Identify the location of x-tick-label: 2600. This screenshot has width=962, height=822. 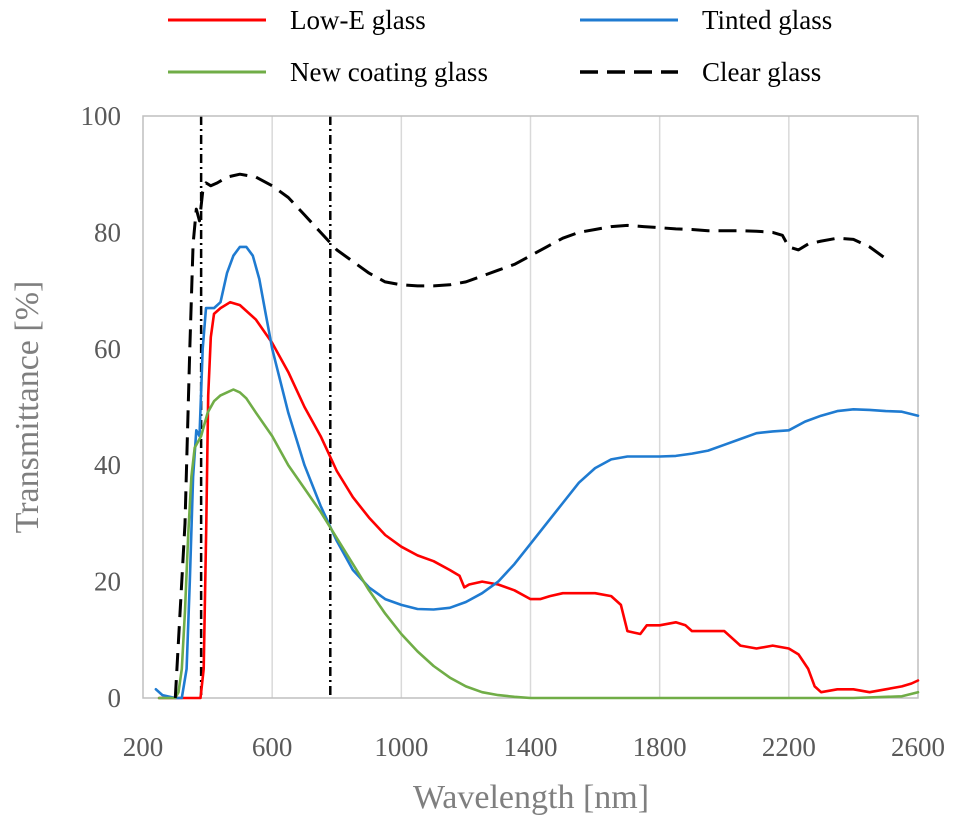
(918, 747).